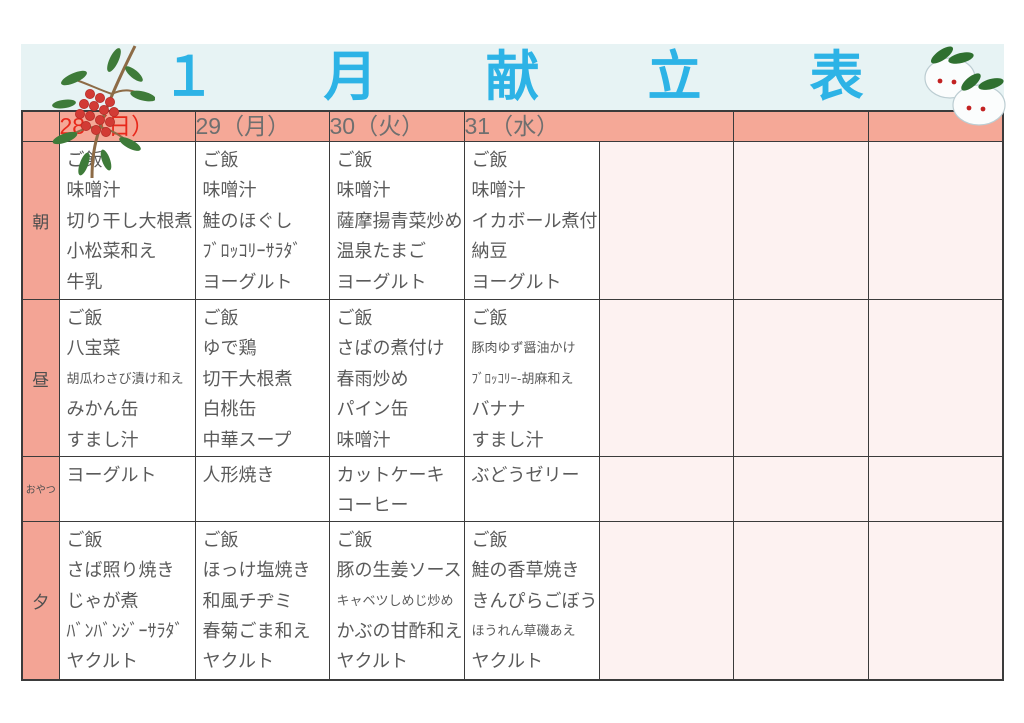 This screenshot has height=723, width=1024. Describe the element at coordinates (262, 126) in the screenshot. I see `date-header-2: 29（月）` at that location.